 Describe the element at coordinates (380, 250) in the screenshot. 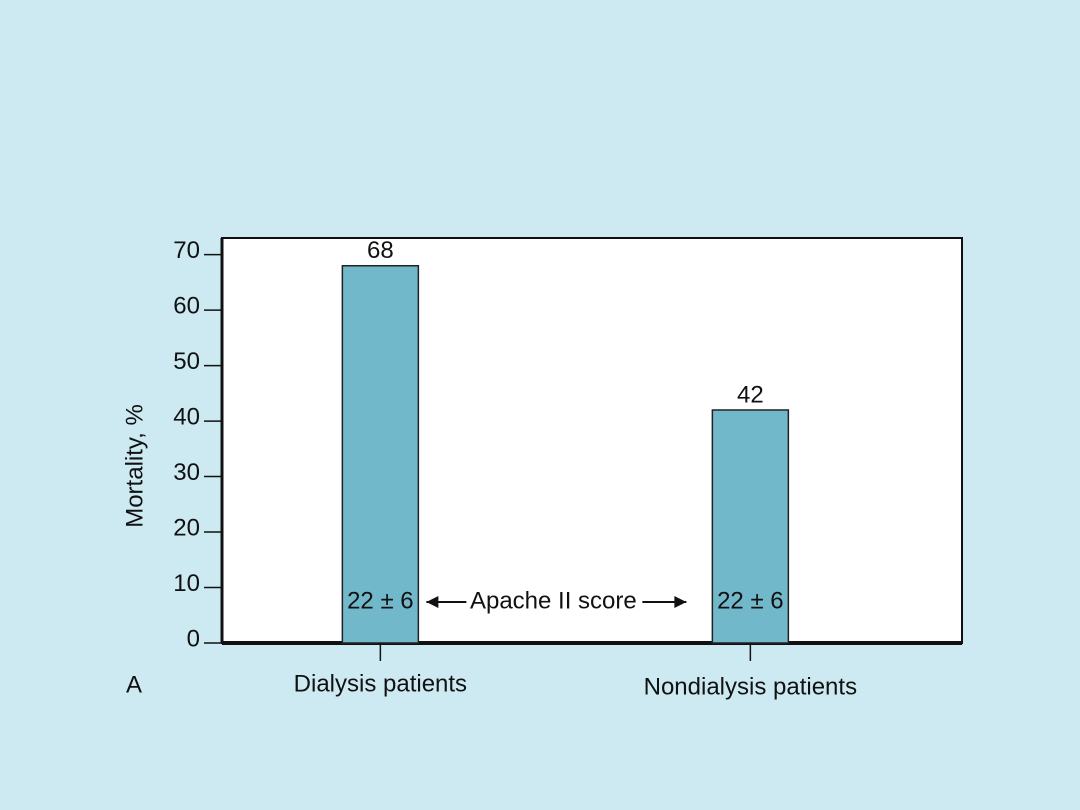

I see `value-label: 68` at that location.